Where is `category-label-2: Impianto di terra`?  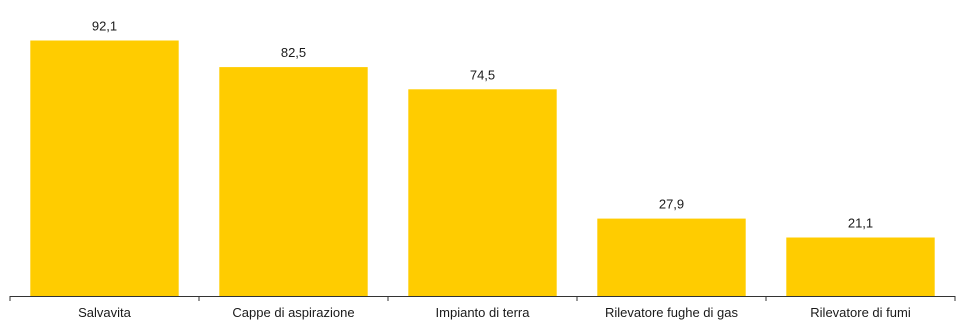
category-label-2: Impianto di terra is located at coordinates (483, 312).